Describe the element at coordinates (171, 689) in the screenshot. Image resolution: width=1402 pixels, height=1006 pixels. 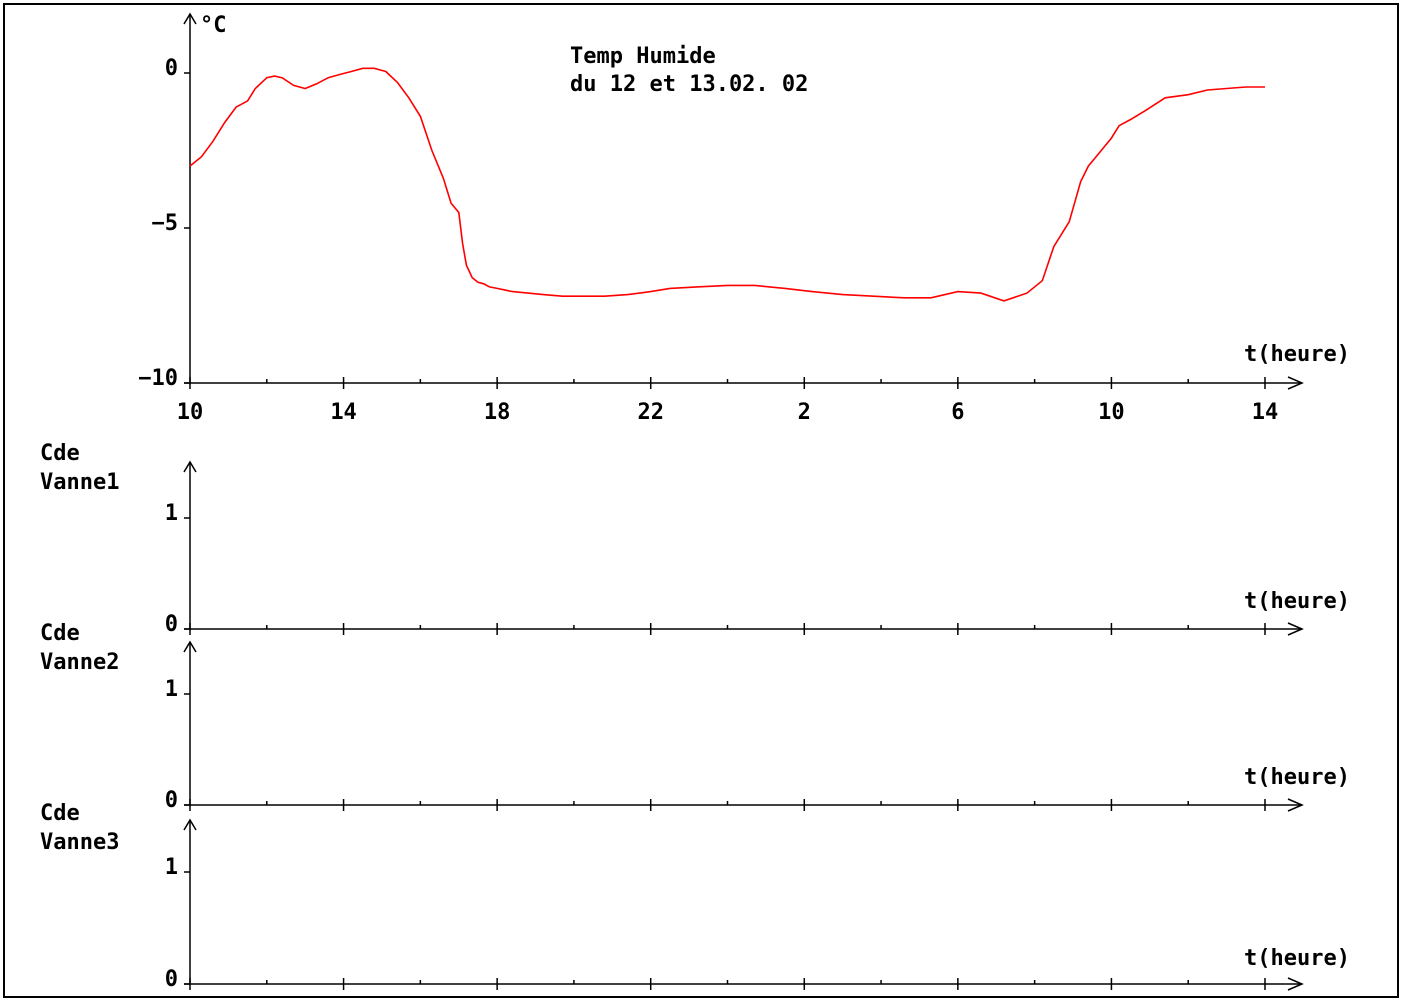
I see `panel2-y-tick-label: 1` at that location.